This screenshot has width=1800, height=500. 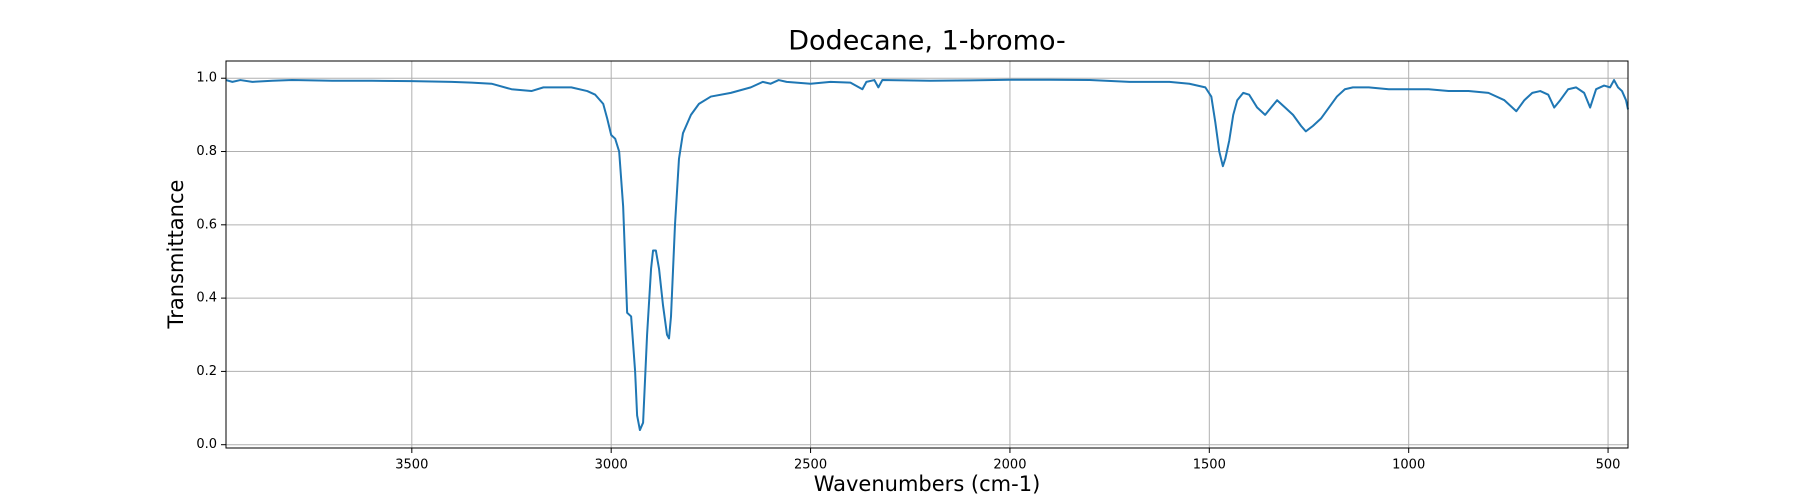 I want to click on y-tick-label: 0.4, so click(x=206, y=298).